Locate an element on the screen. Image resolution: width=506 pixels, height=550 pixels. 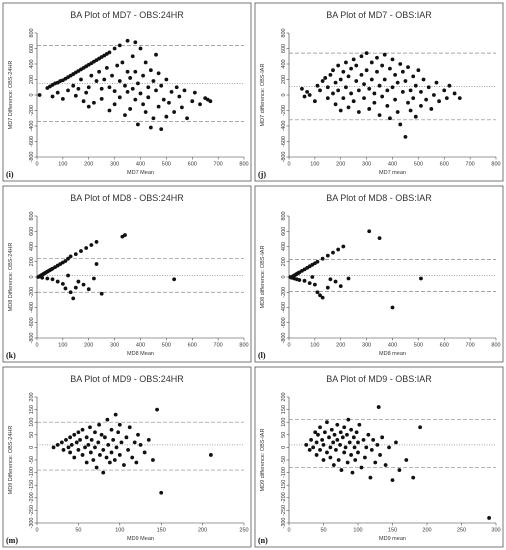
chart-title: BA Plot of MD9 - OBS:24HR is located at coordinates (127, 379).